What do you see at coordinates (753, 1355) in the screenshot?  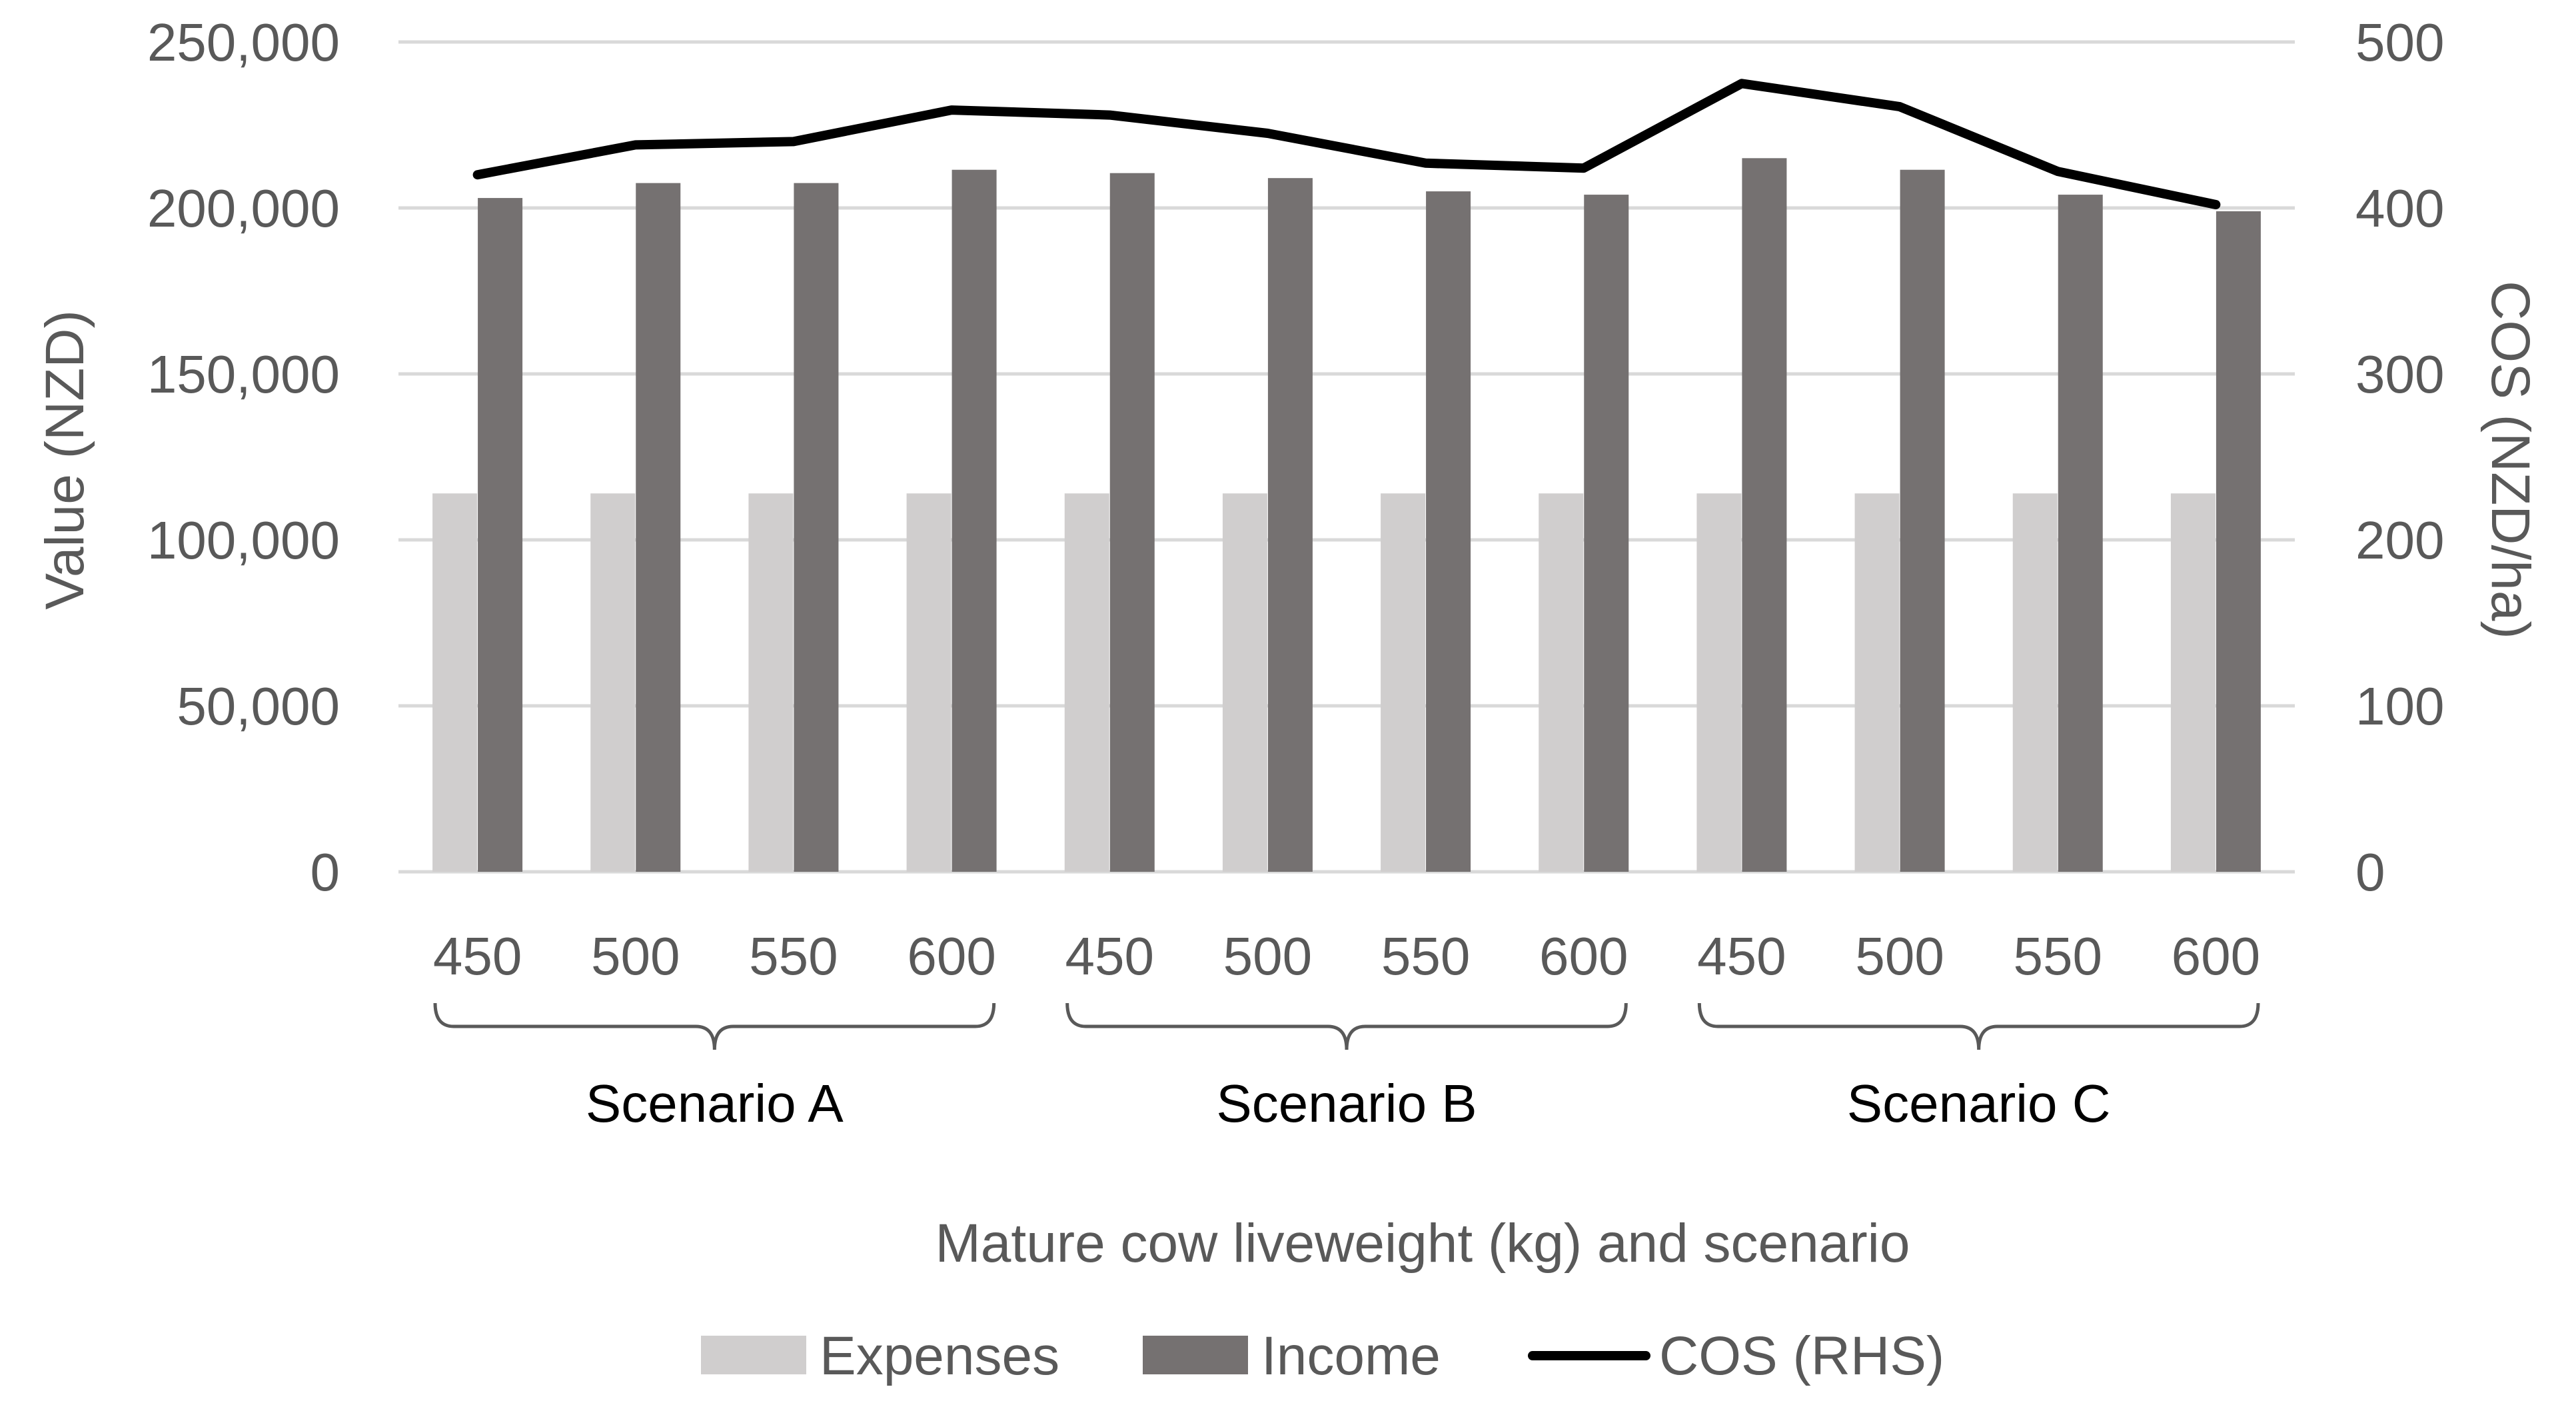 I see `legend-swatch-expenses` at bounding box center [753, 1355].